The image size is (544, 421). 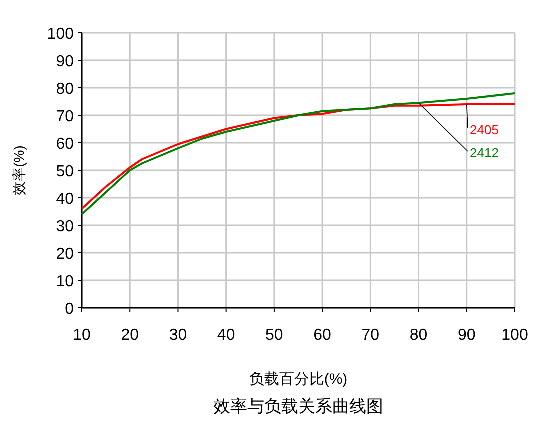 I want to click on x-axis-title: 负载百分比(%), so click(x=298, y=379).